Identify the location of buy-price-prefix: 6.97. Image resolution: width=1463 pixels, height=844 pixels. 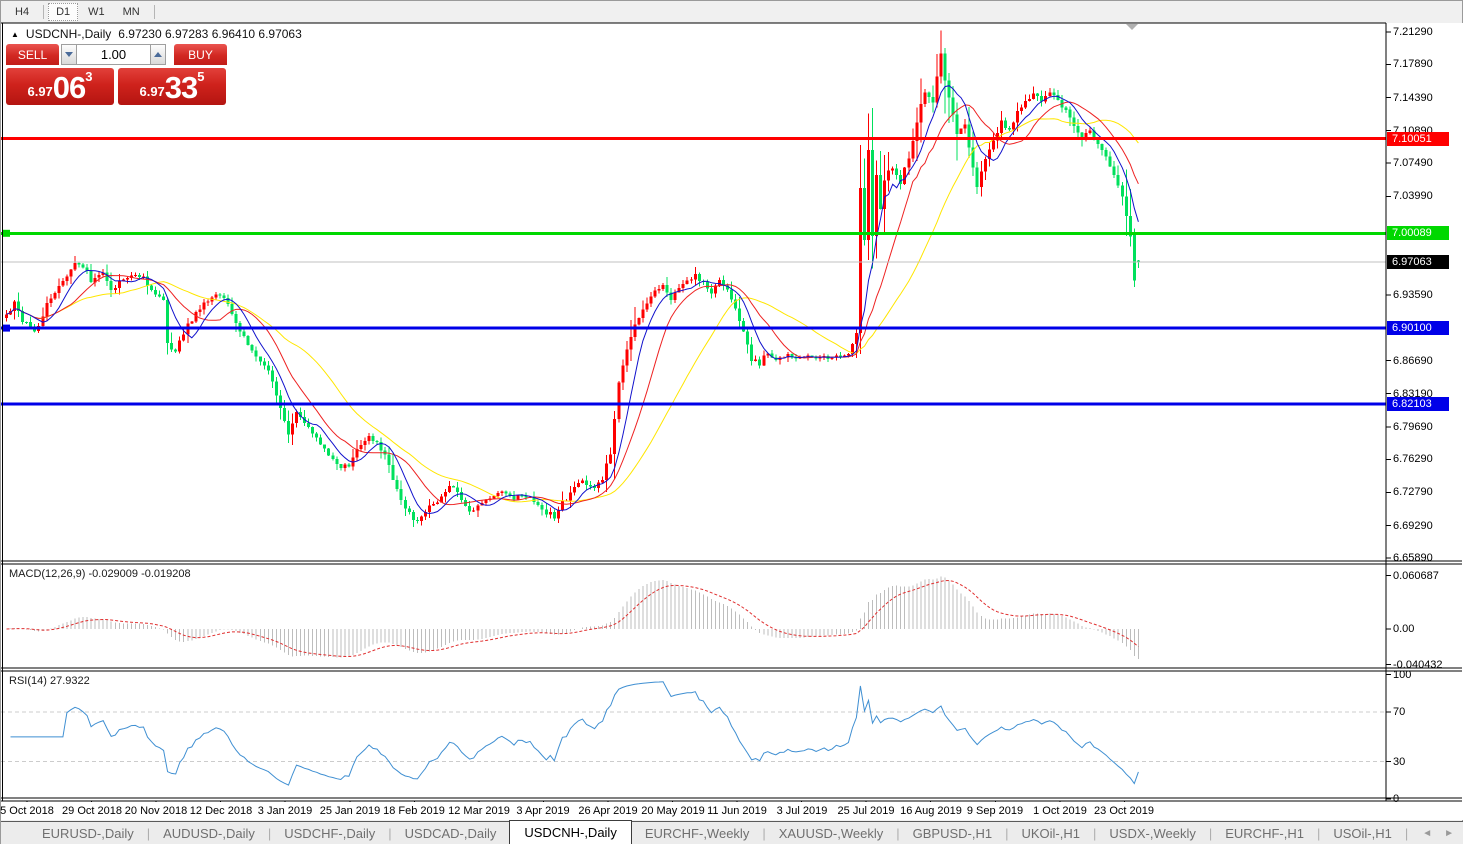
(152, 91).